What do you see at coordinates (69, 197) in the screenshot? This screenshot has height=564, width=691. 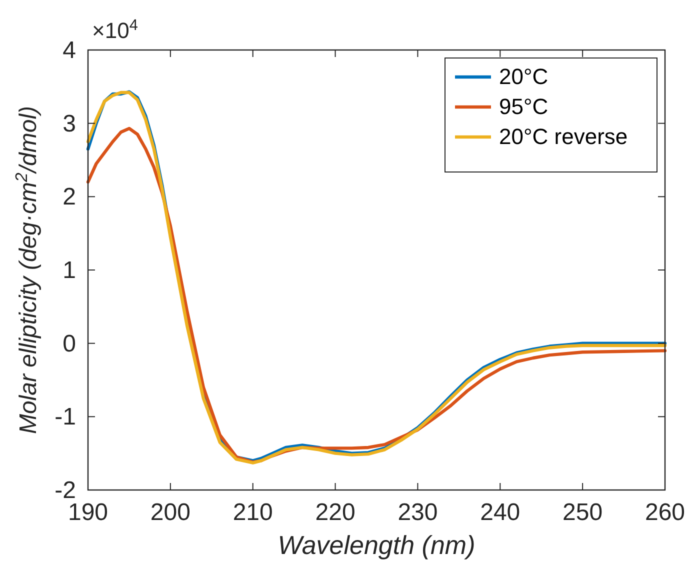 I see `y-tick-label: 2` at bounding box center [69, 197].